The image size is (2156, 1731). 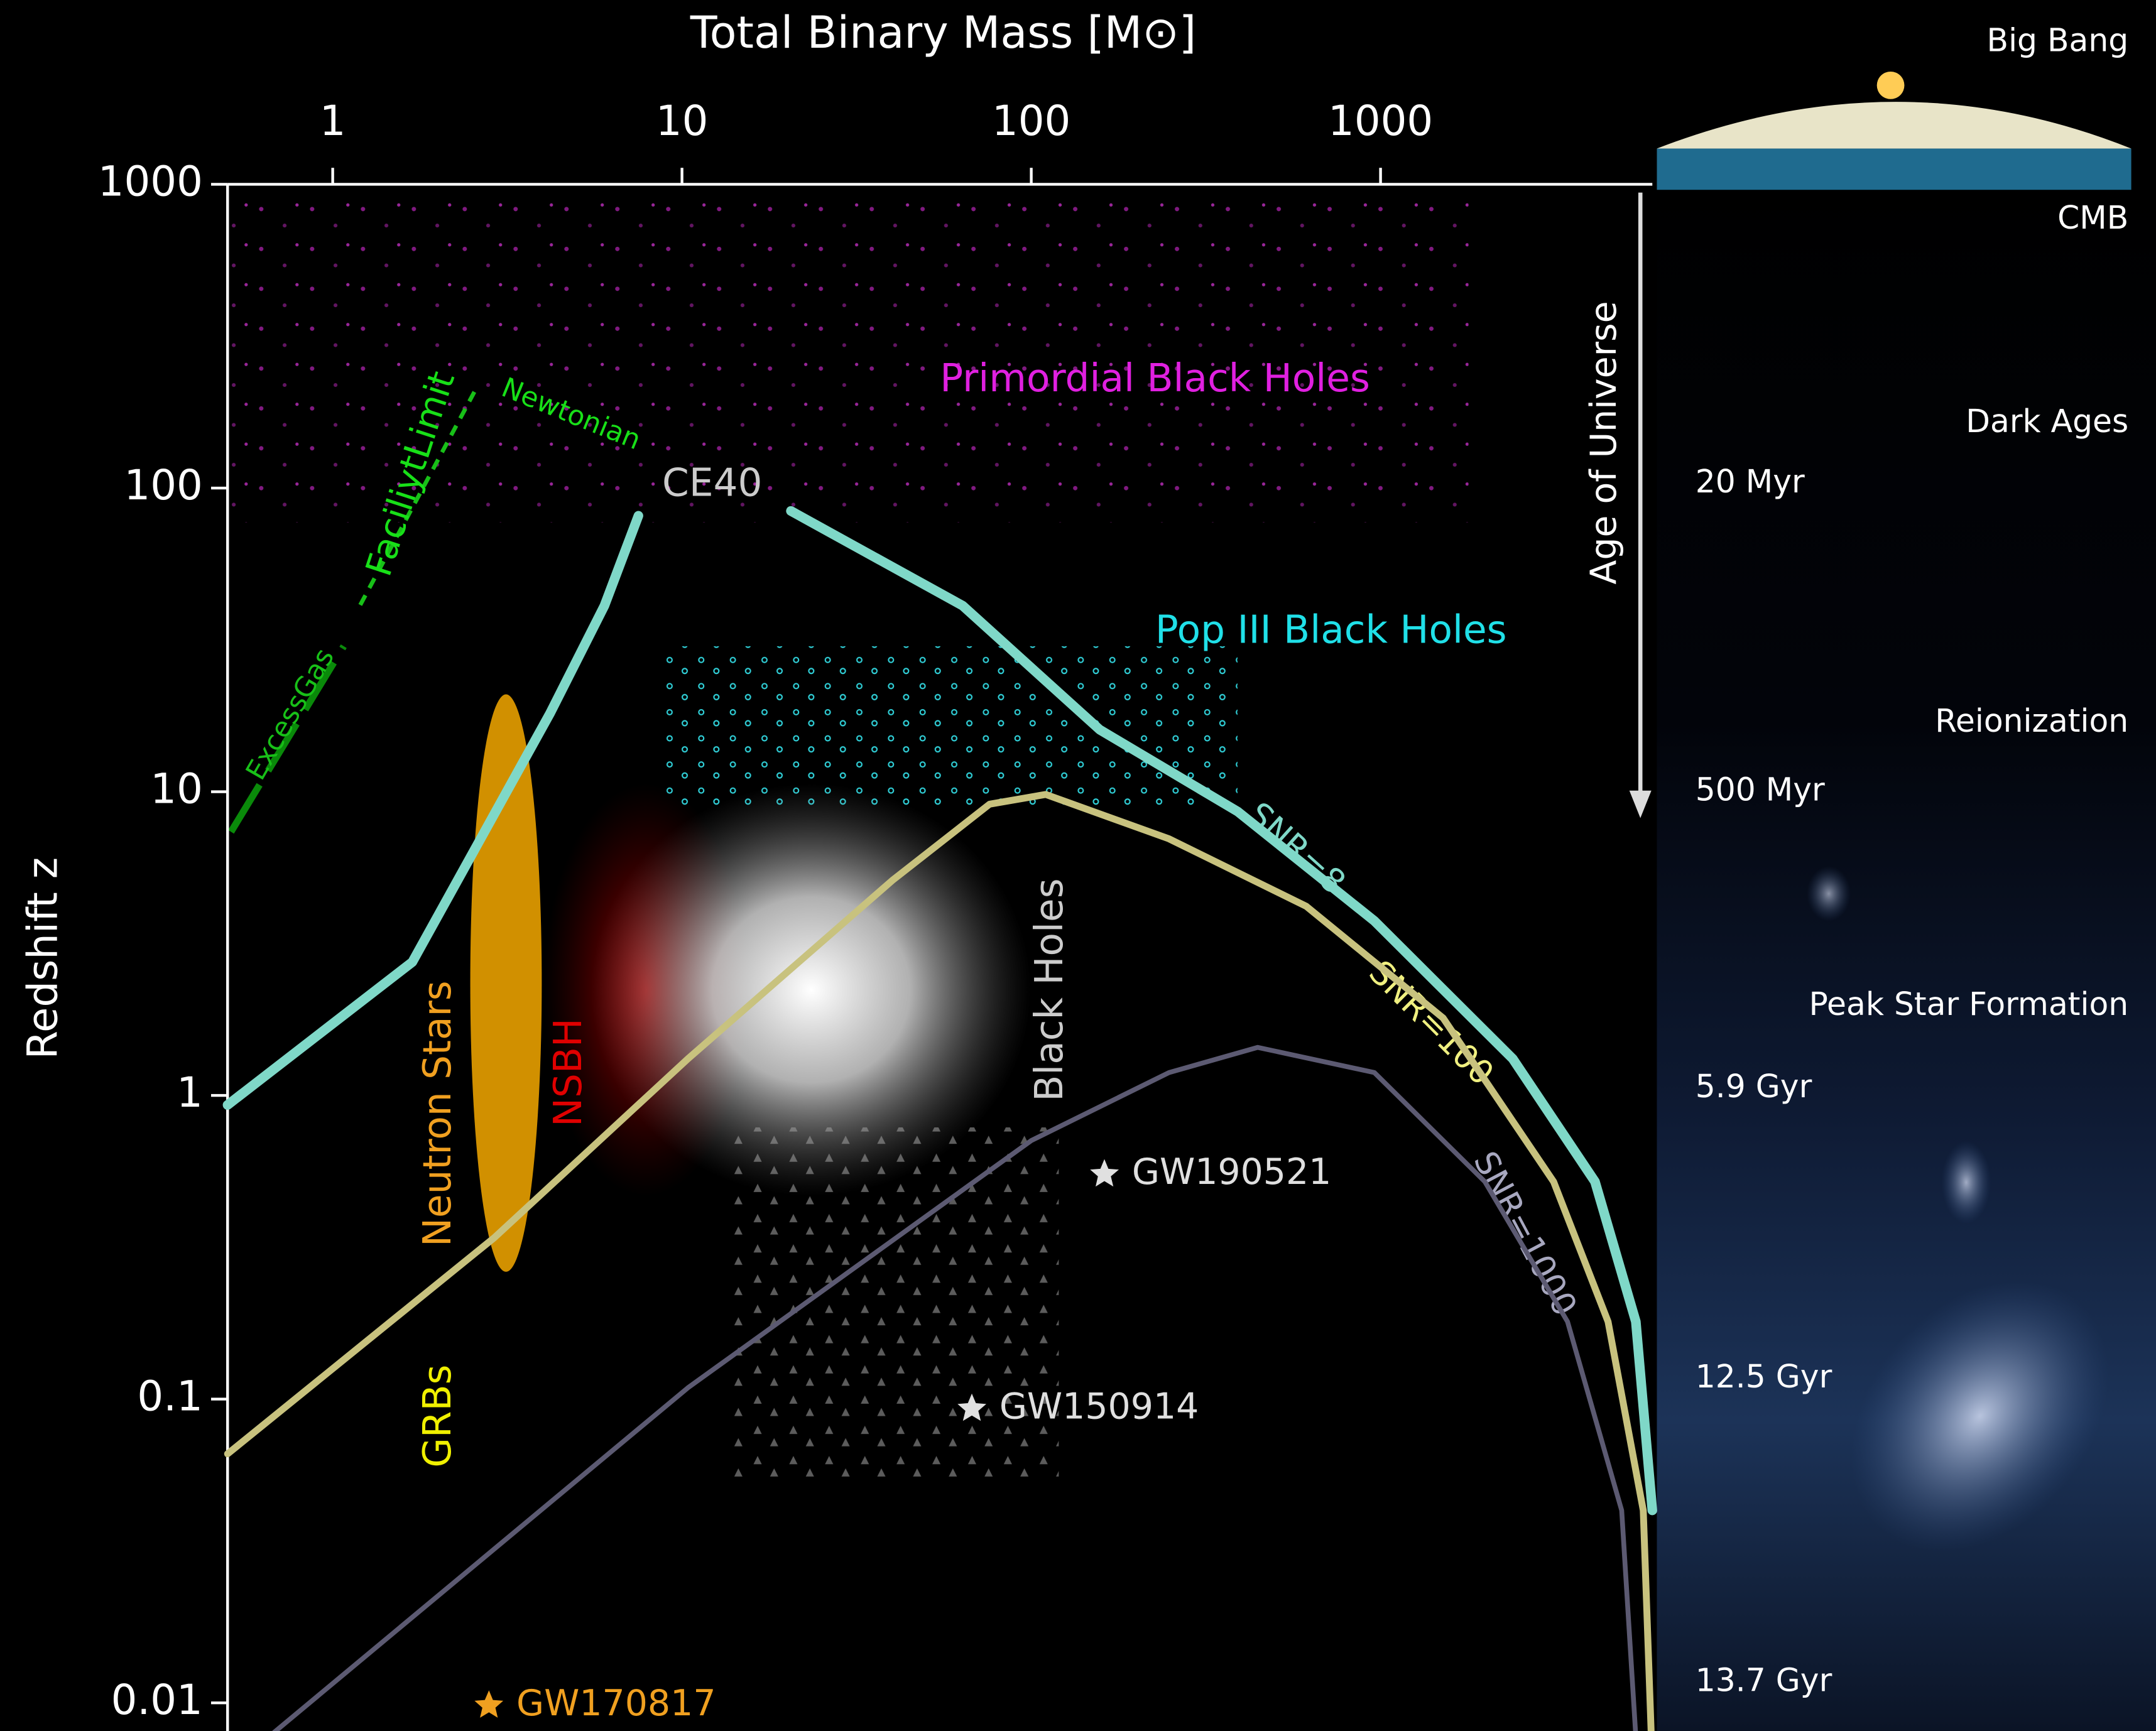 What do you see at coordinates (506, 983) in the screenshot?
I see `neutron-star-cloud` at bounding box center [506, 983].